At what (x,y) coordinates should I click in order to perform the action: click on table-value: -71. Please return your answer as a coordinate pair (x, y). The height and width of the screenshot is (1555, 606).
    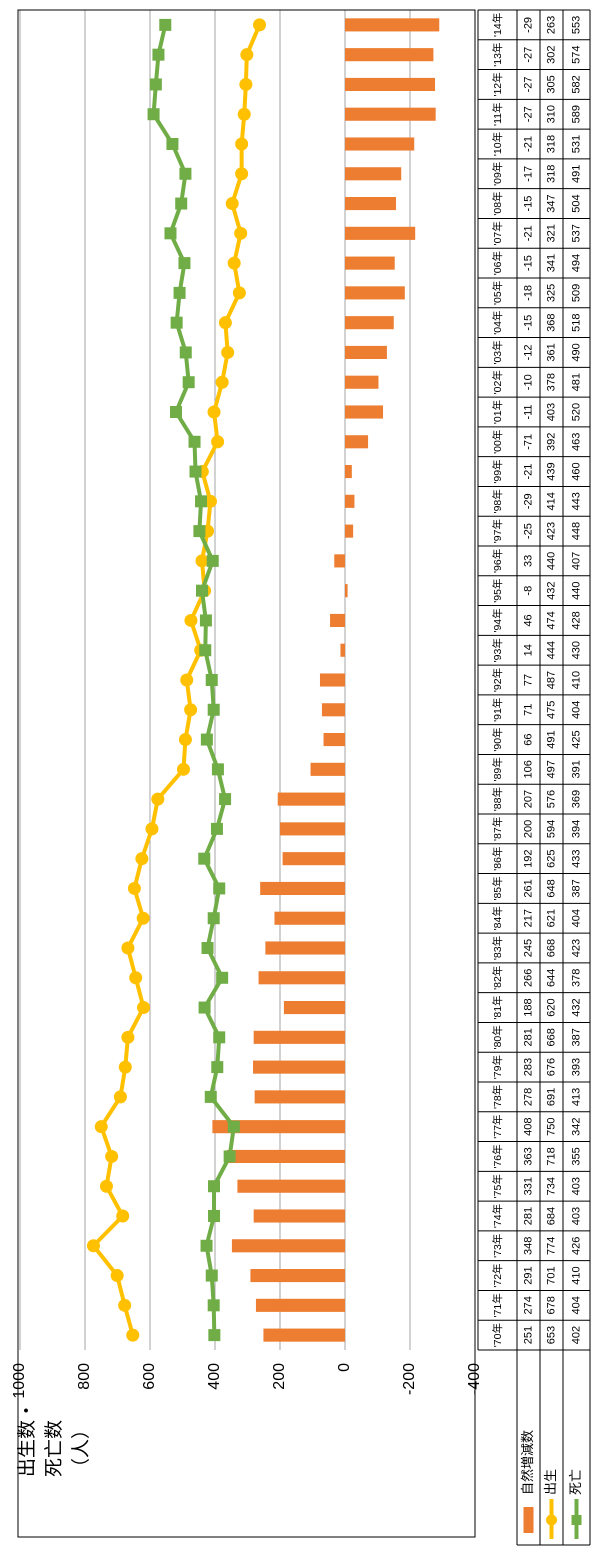
    Looking at the image, I should click on (528, 442).